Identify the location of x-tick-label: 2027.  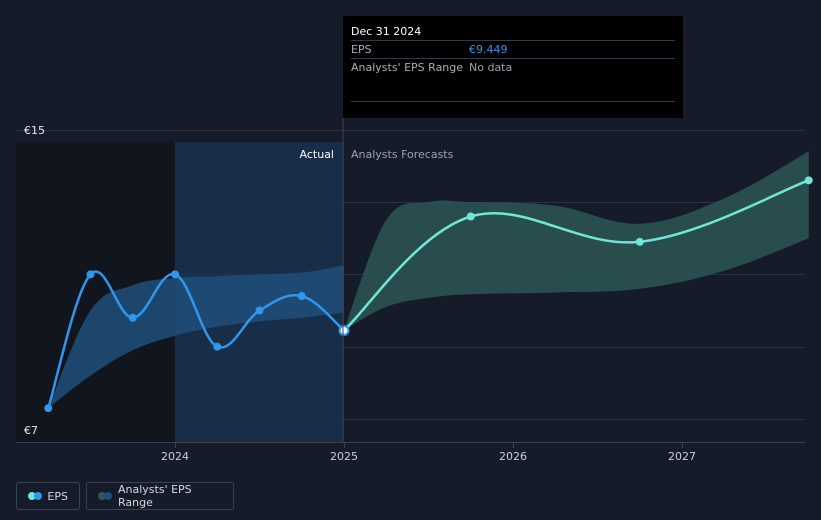
(682, 456).